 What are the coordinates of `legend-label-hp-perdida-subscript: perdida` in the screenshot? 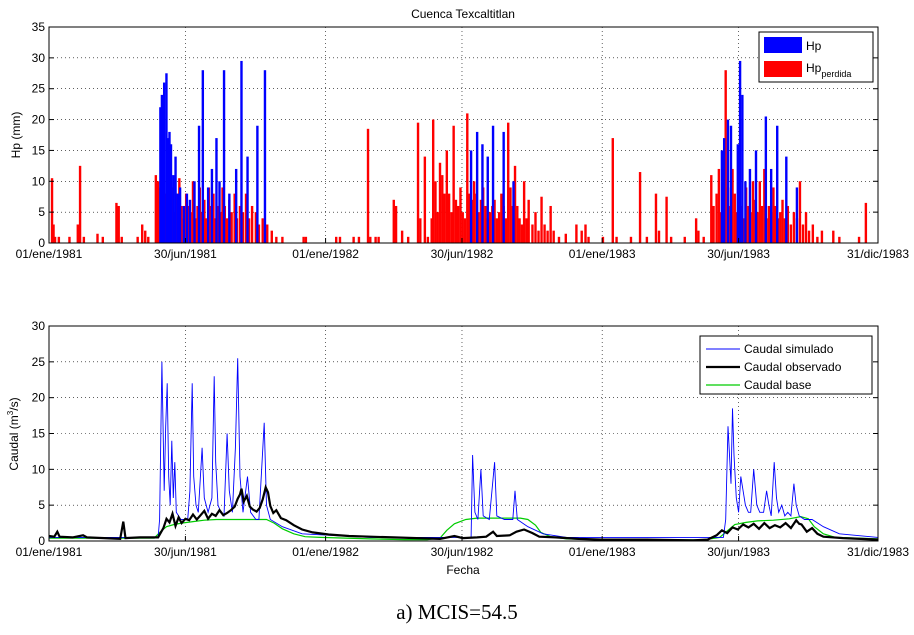 It's located at (836, 74).